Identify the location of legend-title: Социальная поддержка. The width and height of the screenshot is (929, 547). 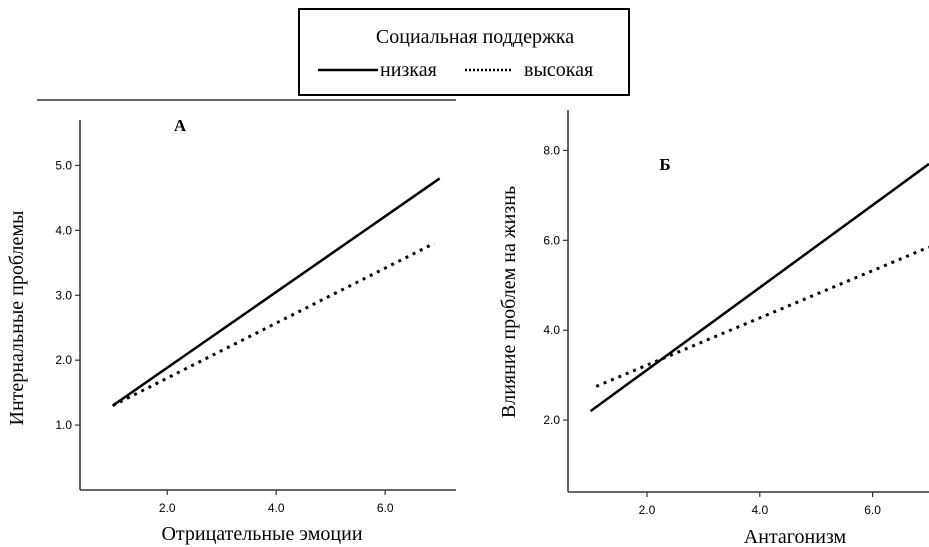
(475, 37).